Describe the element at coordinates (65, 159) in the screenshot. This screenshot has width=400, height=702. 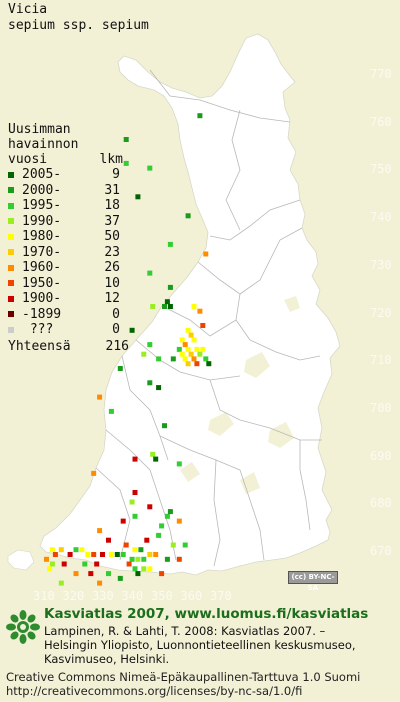
I see `legend-column-headers: vuosi lkm` at that location.